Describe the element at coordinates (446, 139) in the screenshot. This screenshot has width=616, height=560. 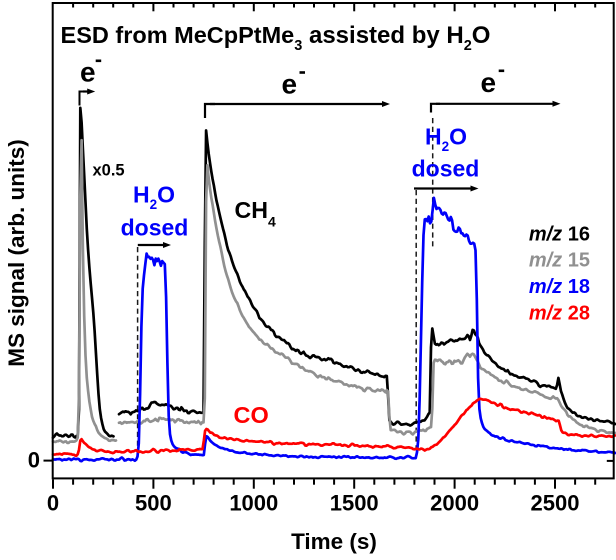
I see `svg-text: H2O` at that location.